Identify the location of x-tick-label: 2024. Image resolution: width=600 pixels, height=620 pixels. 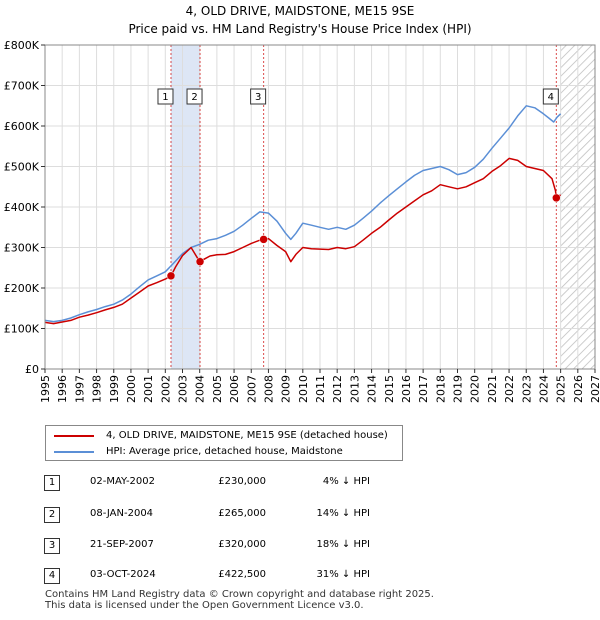
(543, 389).